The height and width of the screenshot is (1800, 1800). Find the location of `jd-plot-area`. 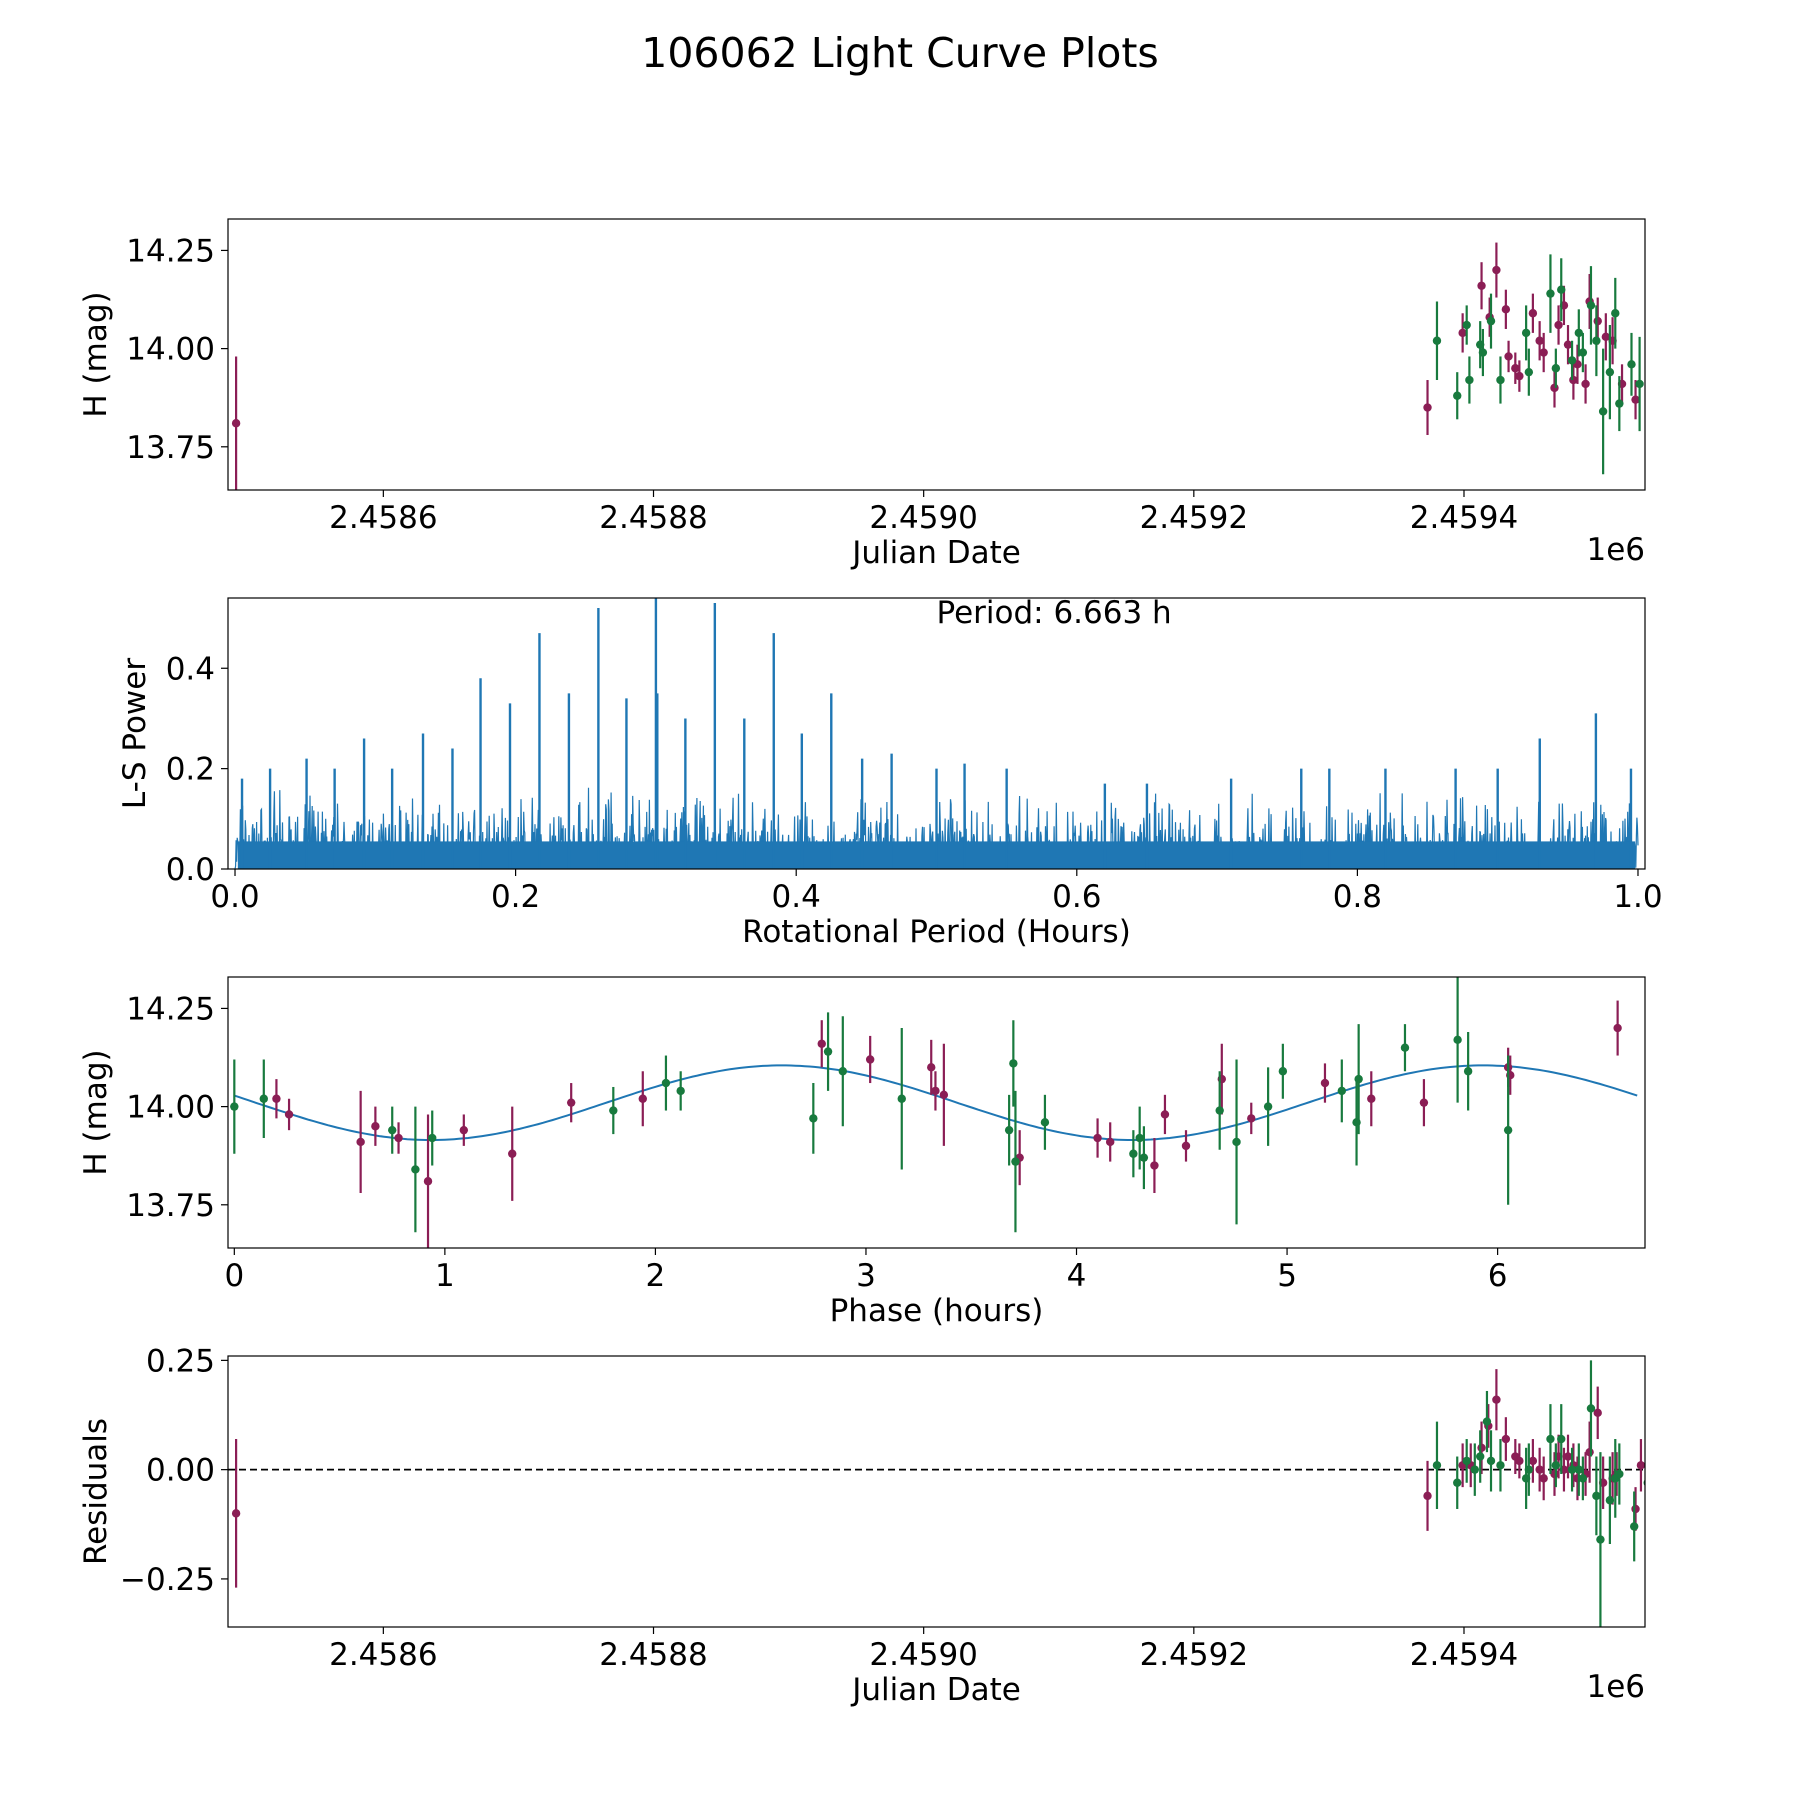

jd-plot-area is located at coordinates (964, 366).